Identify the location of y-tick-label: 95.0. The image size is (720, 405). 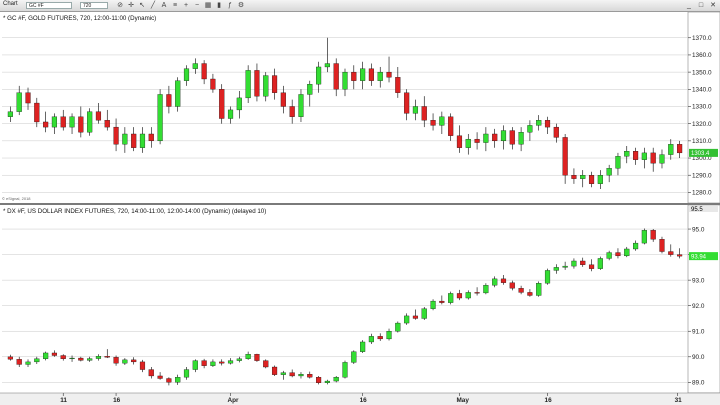
(698, 229).